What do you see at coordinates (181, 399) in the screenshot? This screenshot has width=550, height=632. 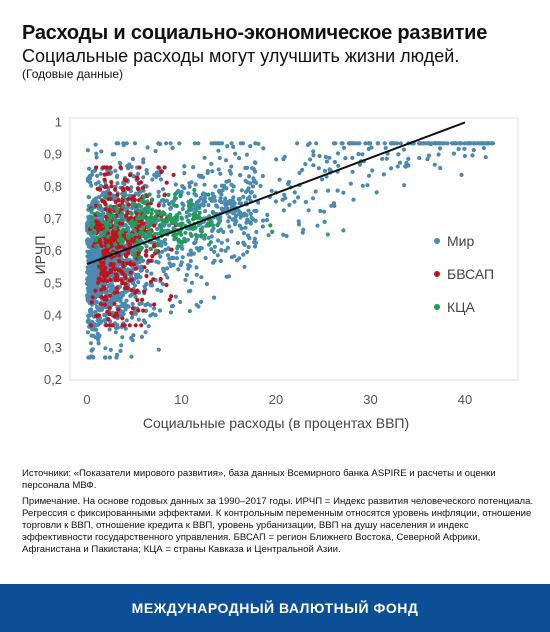 I see `x-tick-label: 10` at bounding box center [181, 399].